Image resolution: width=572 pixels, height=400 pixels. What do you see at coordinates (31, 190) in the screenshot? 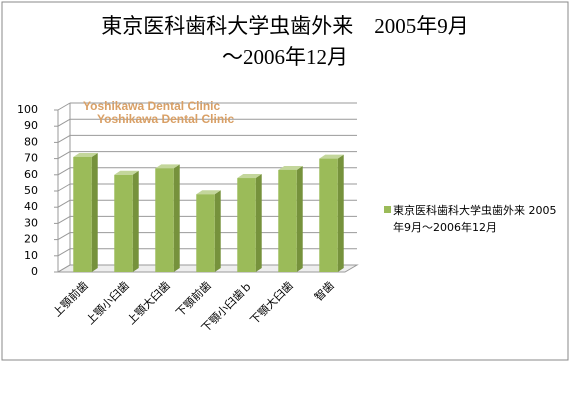
I see `y-tick-label: 50` at bounding box center [31, 190].